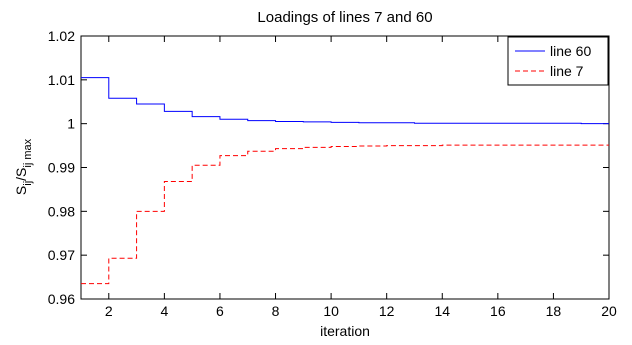  Describe the element at coordinates (28, 183) in the screenshot. I see `y-label-sub1: ij` at that location.